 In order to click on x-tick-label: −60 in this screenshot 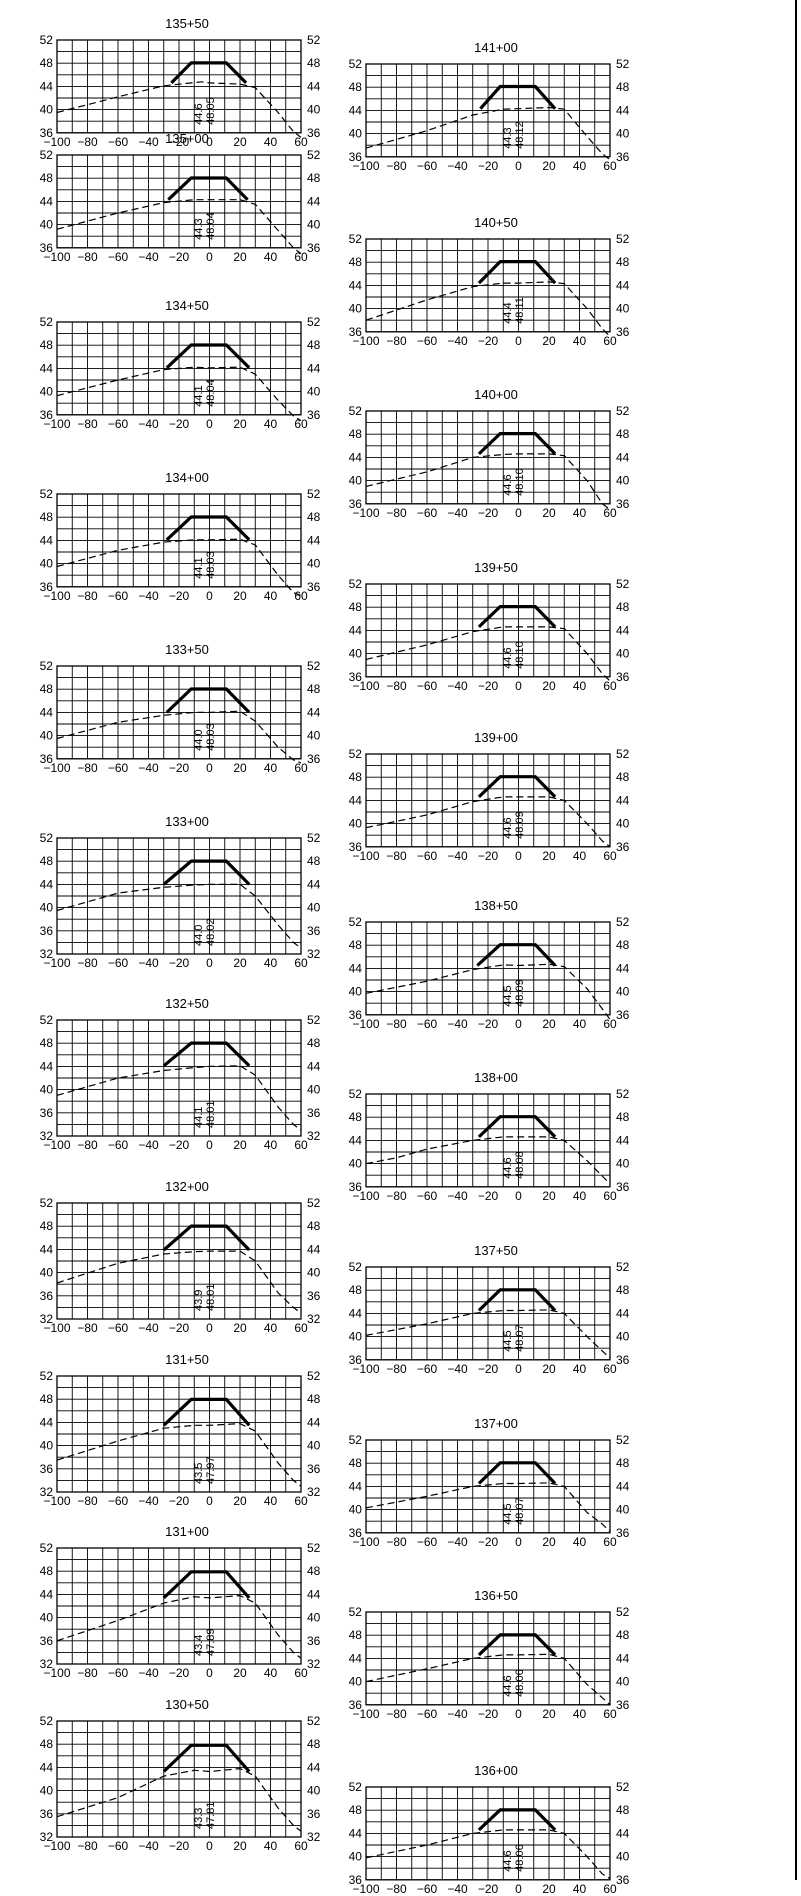, I will do `click(427, 341)`.